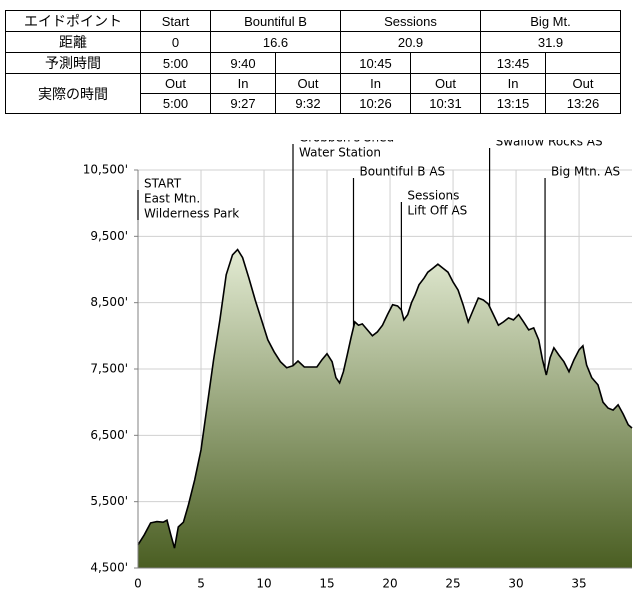  I want to click on y-tick-label: 8,500', so click(109, 302).